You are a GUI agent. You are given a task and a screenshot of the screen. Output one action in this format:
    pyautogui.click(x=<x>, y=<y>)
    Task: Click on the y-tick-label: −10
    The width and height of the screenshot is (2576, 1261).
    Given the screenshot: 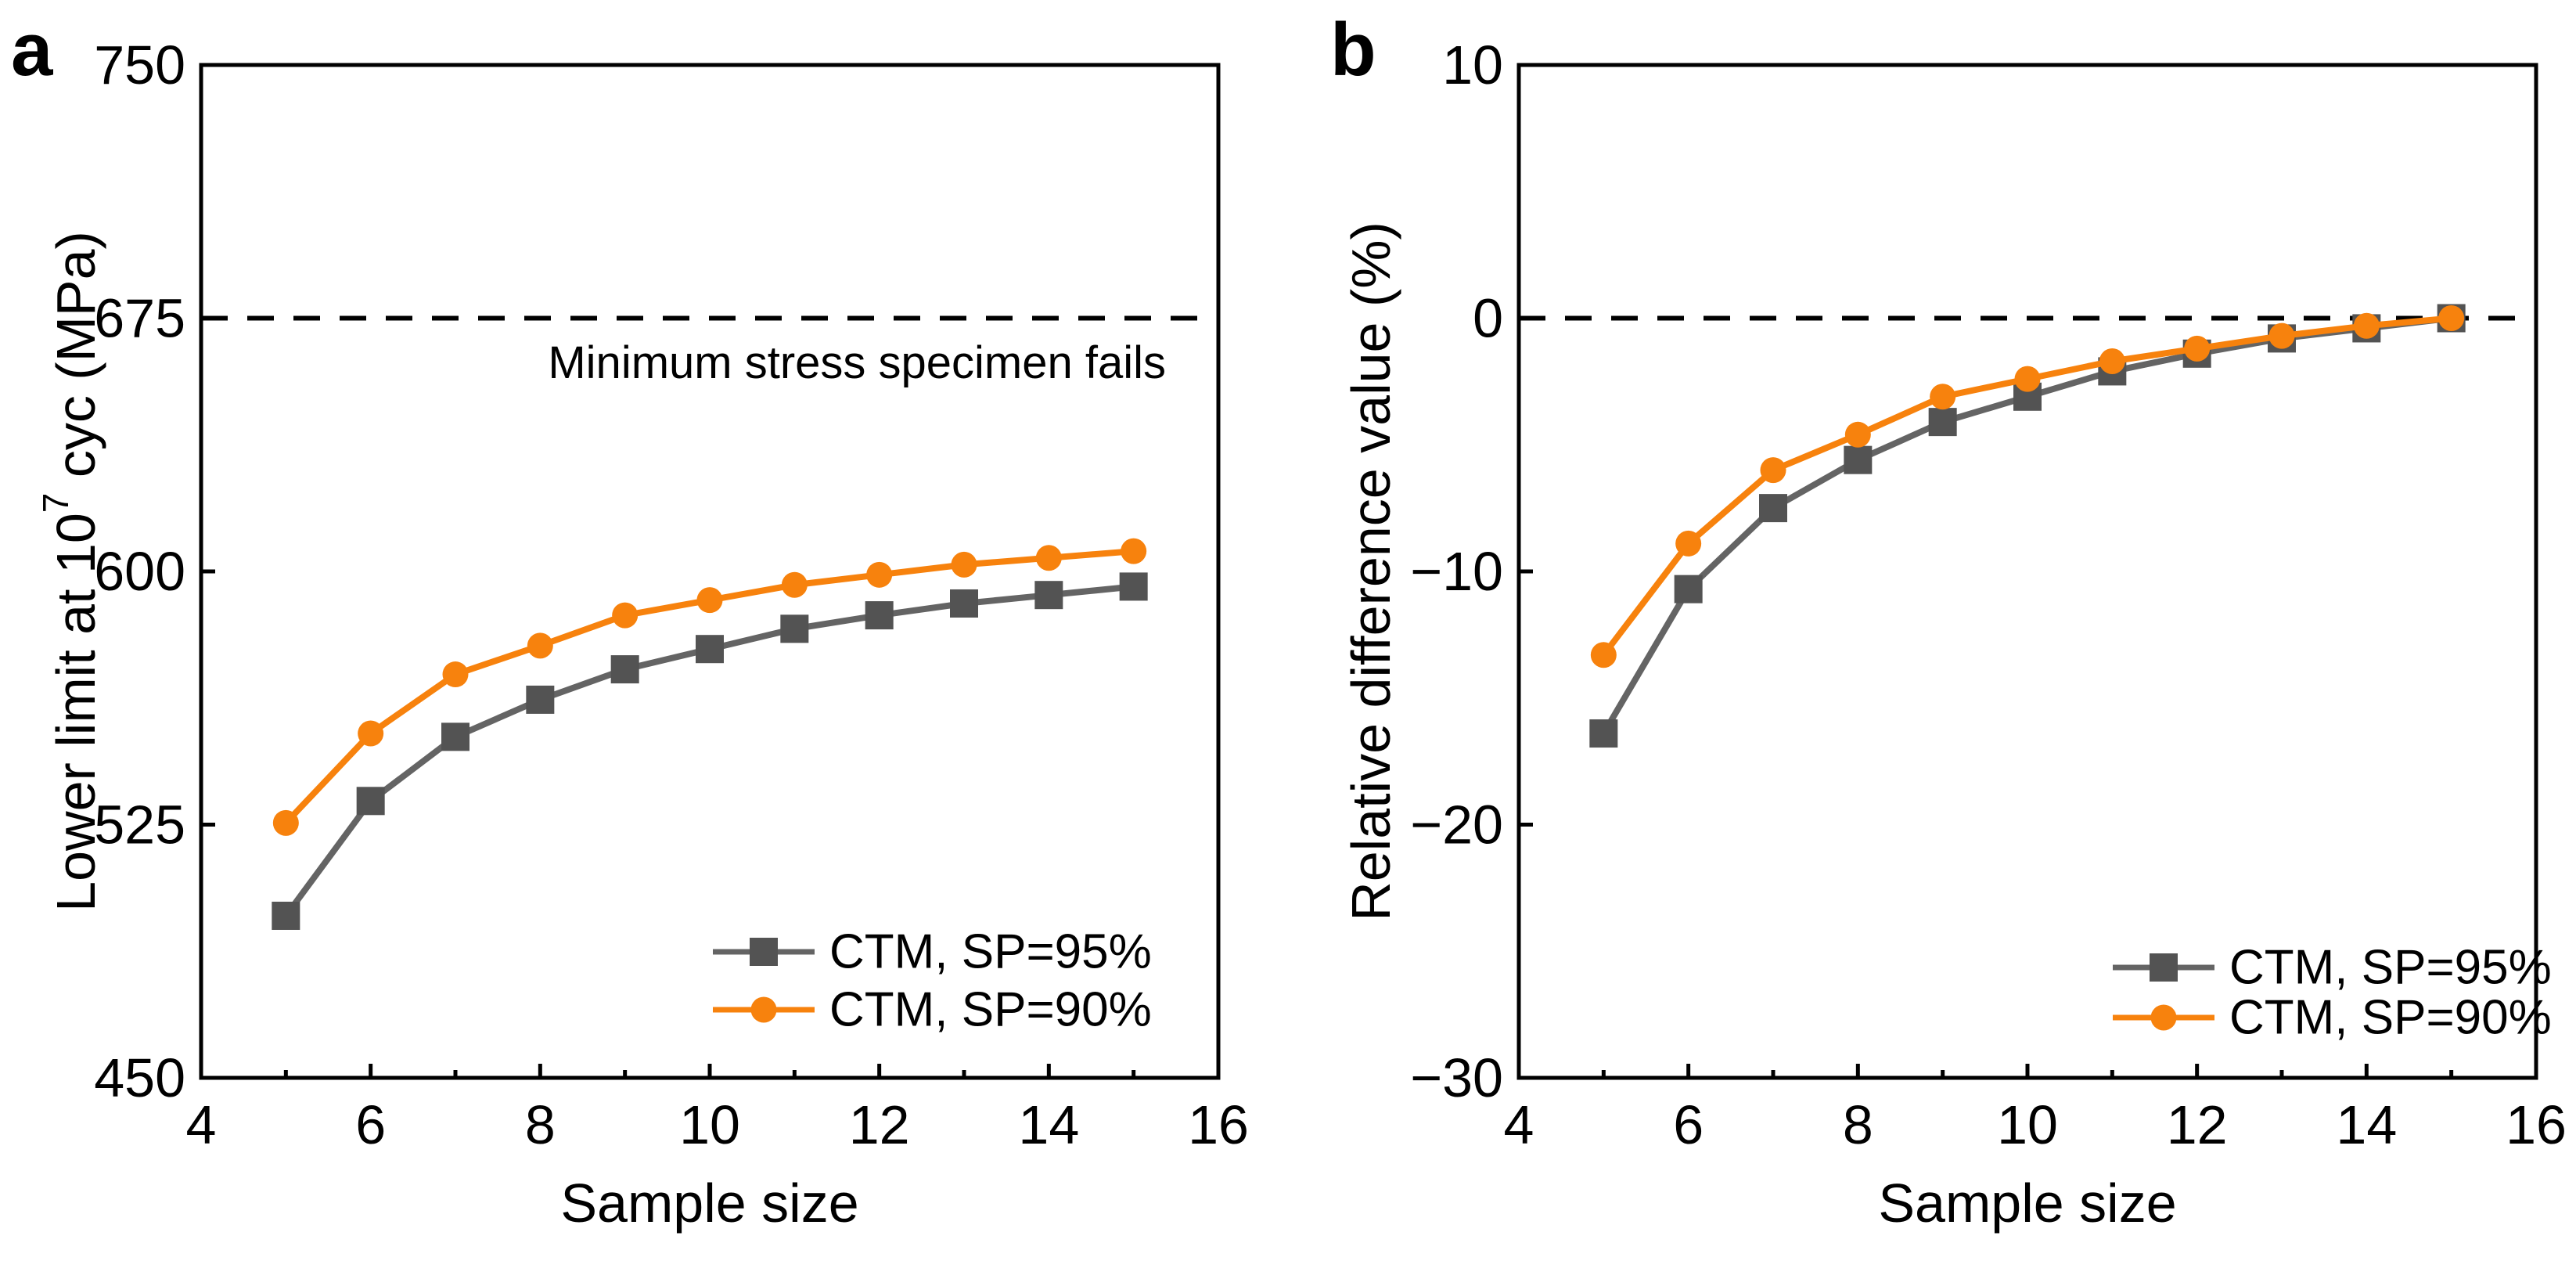 What is the action you would take?
    pyautogui.click(x=1456, y=571)
    